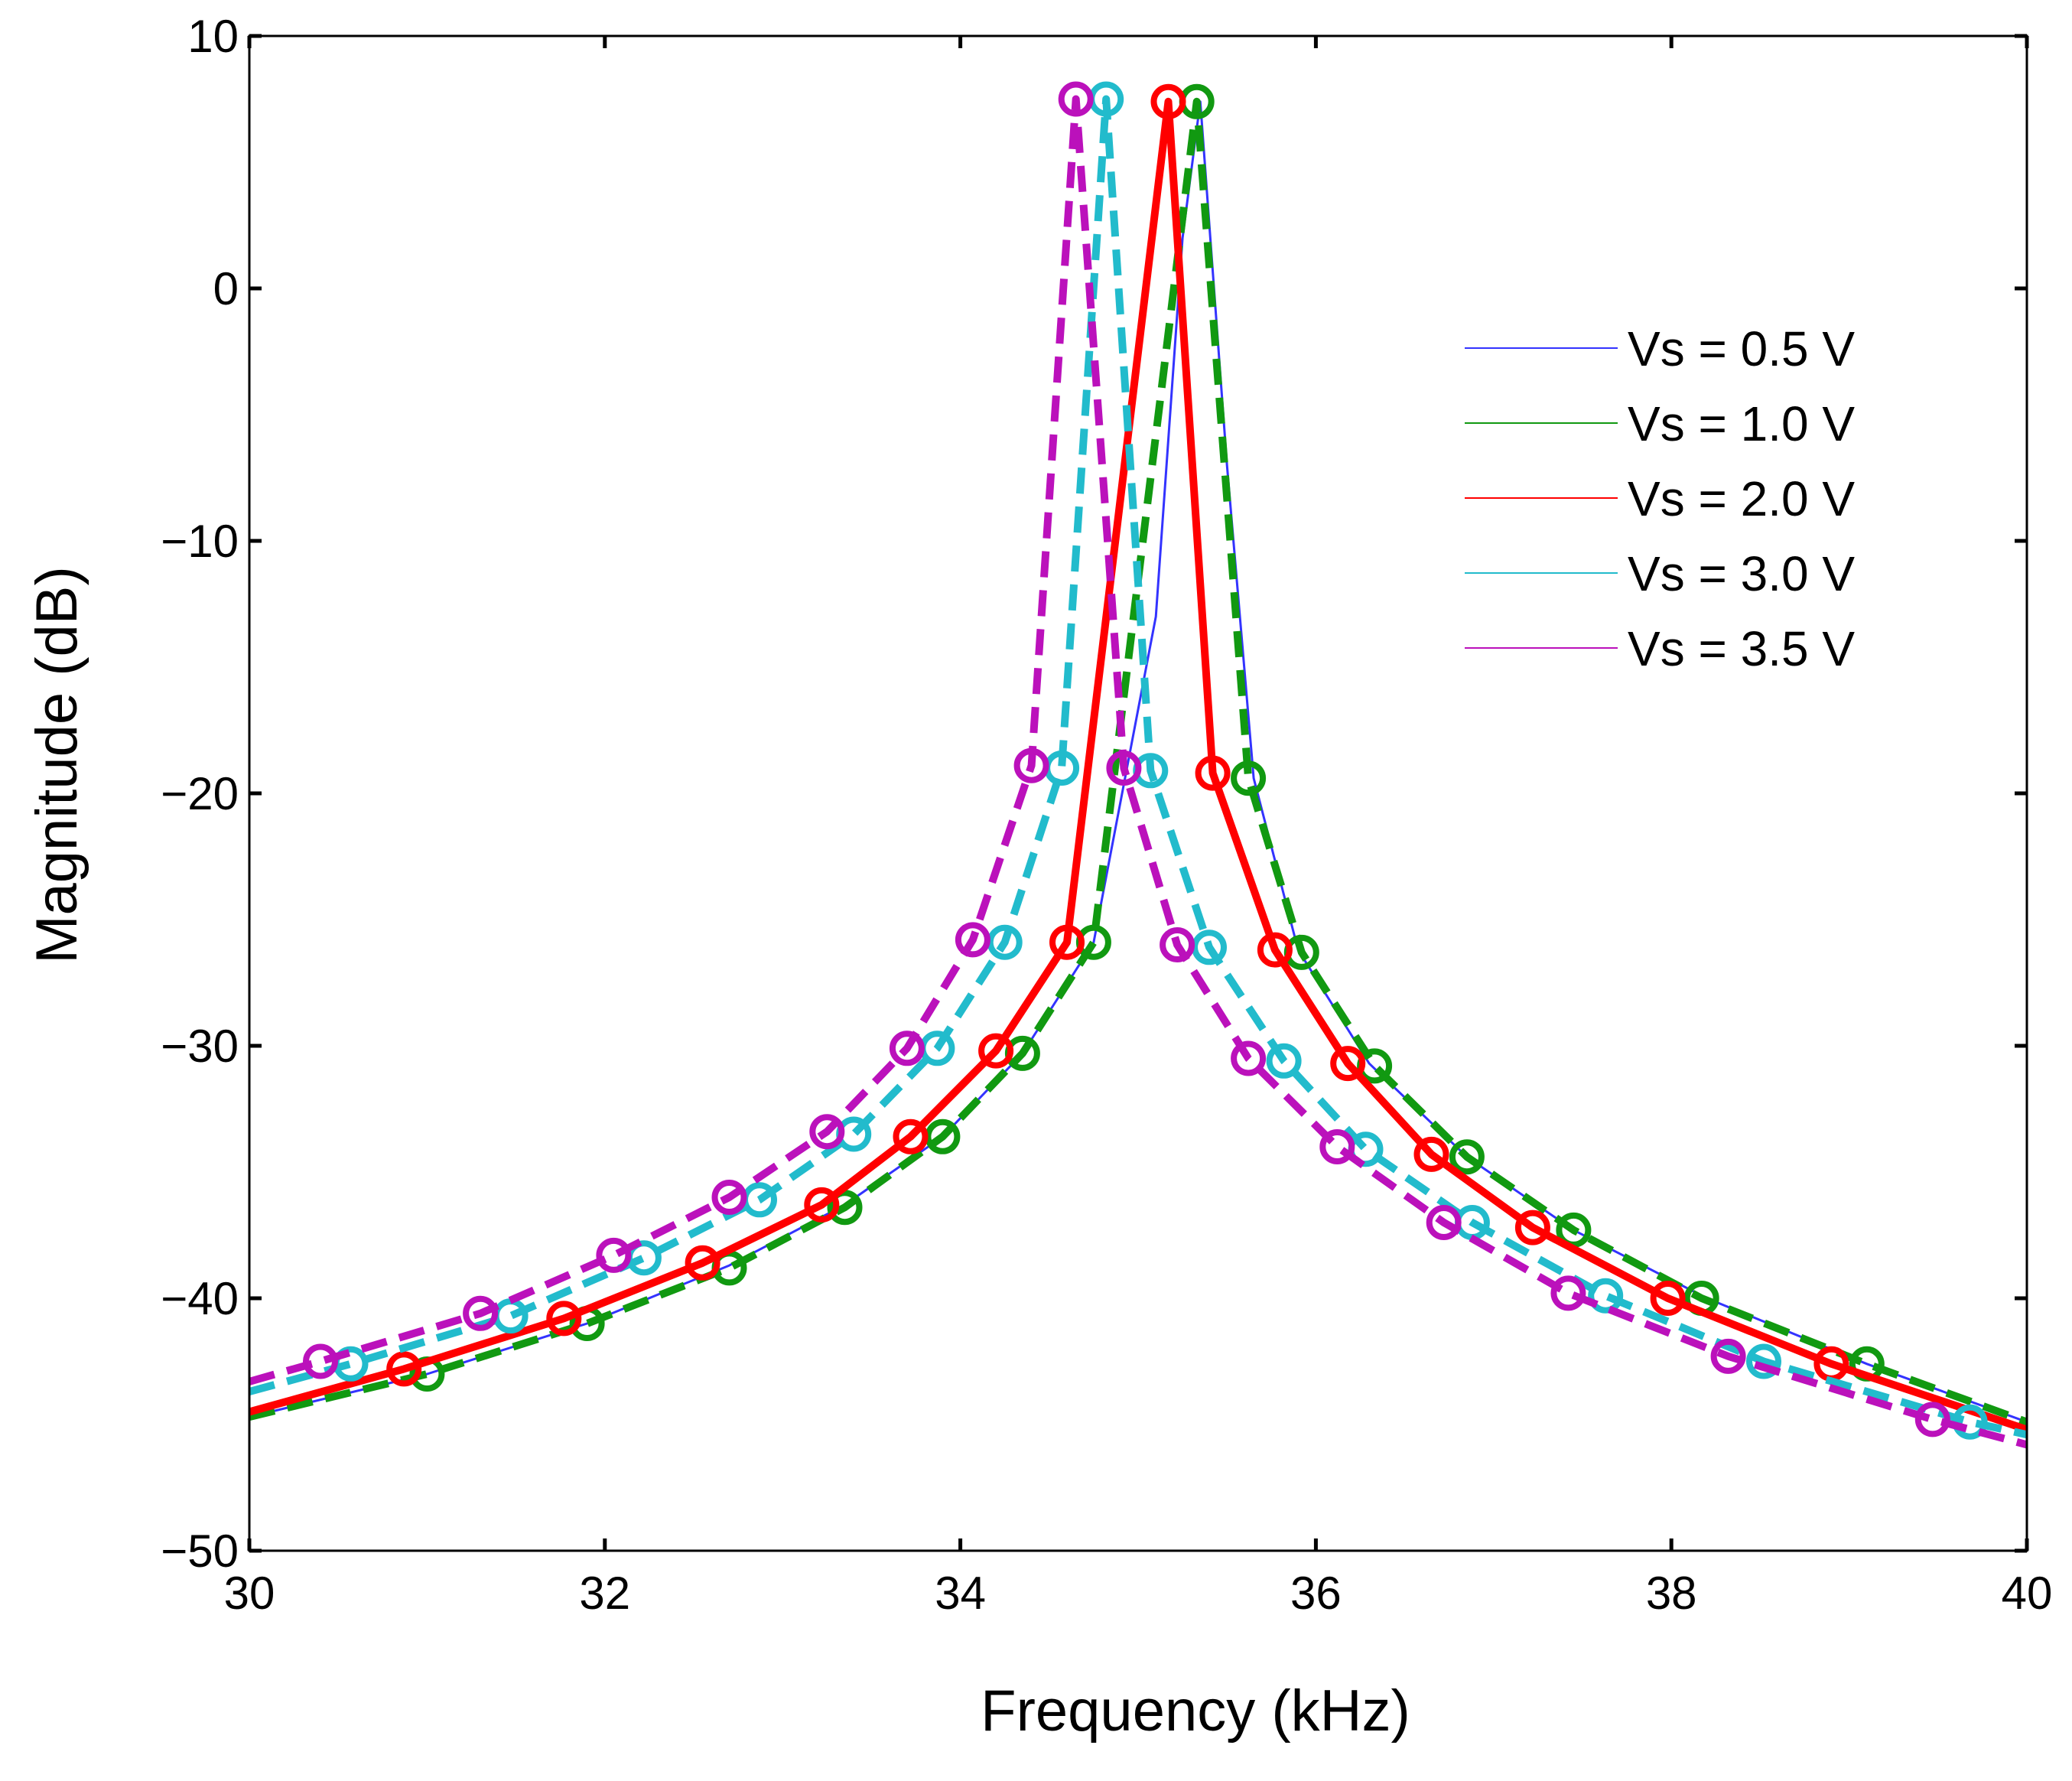 The width and height of the screenshot is (2072, 1781). I want to click on legend-entry-2: Vs = 1.0 V, so click(1660, 423).